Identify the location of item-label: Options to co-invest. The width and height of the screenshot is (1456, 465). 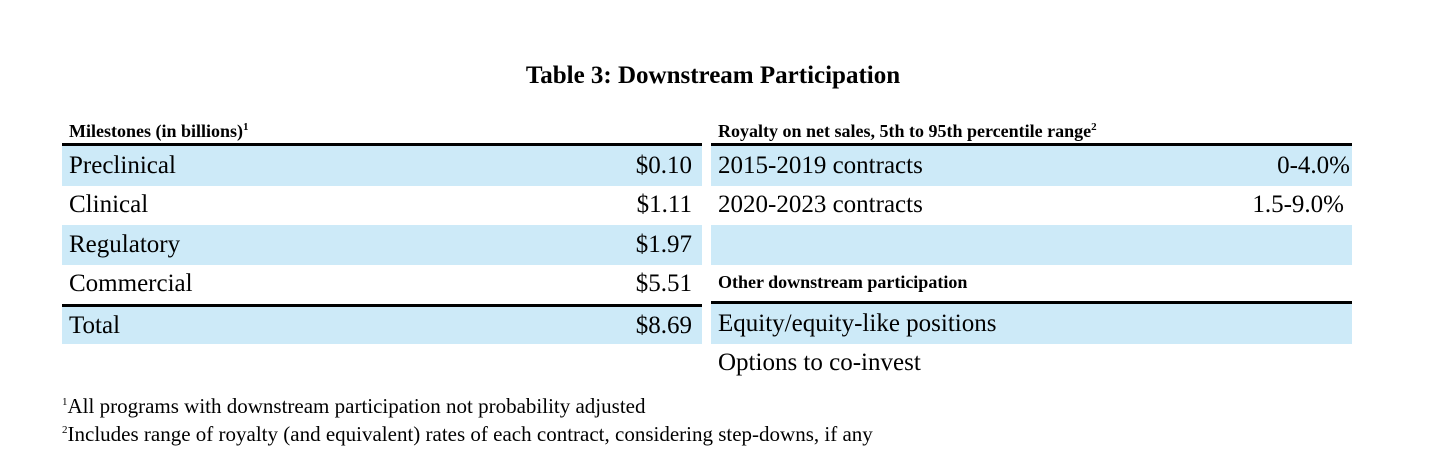
(819, 363).